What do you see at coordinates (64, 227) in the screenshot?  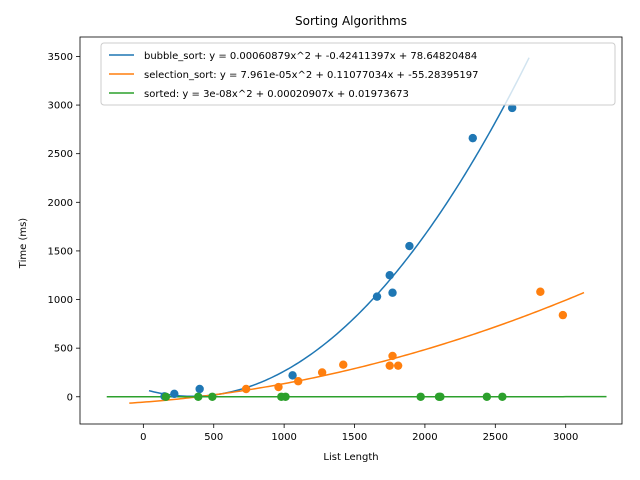 I see `y-axis: 0 500 1000 1500 2000 2500 3000 3500` at bounding box center [64, 227].